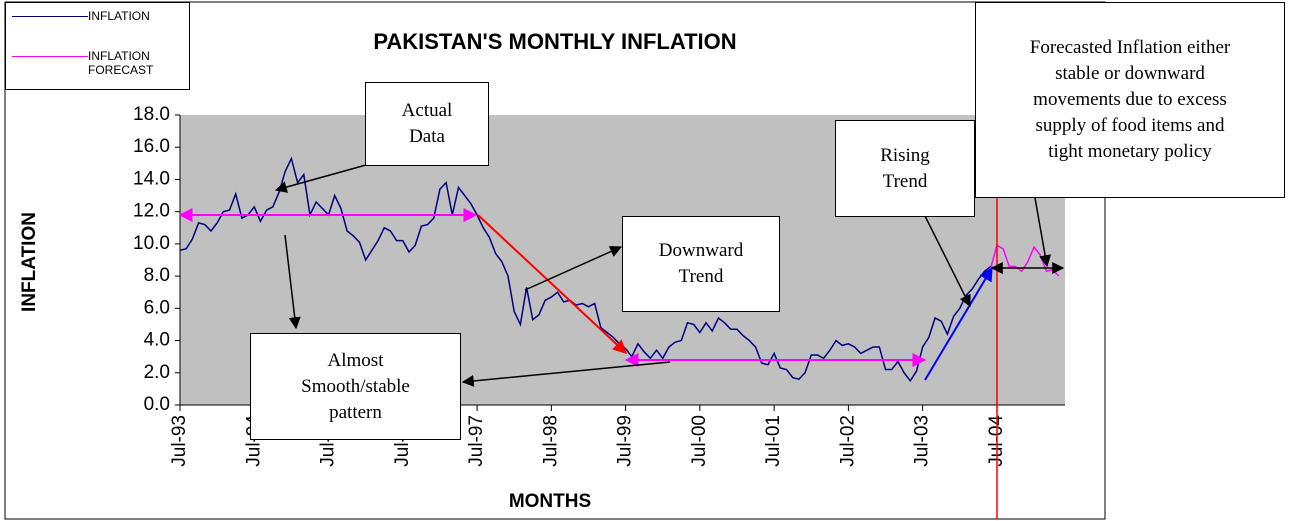  What do you see at coordinates (151, 243) in the screenshot?
I see `y-tick-label: 10.0` at bounding box center [151, 243].